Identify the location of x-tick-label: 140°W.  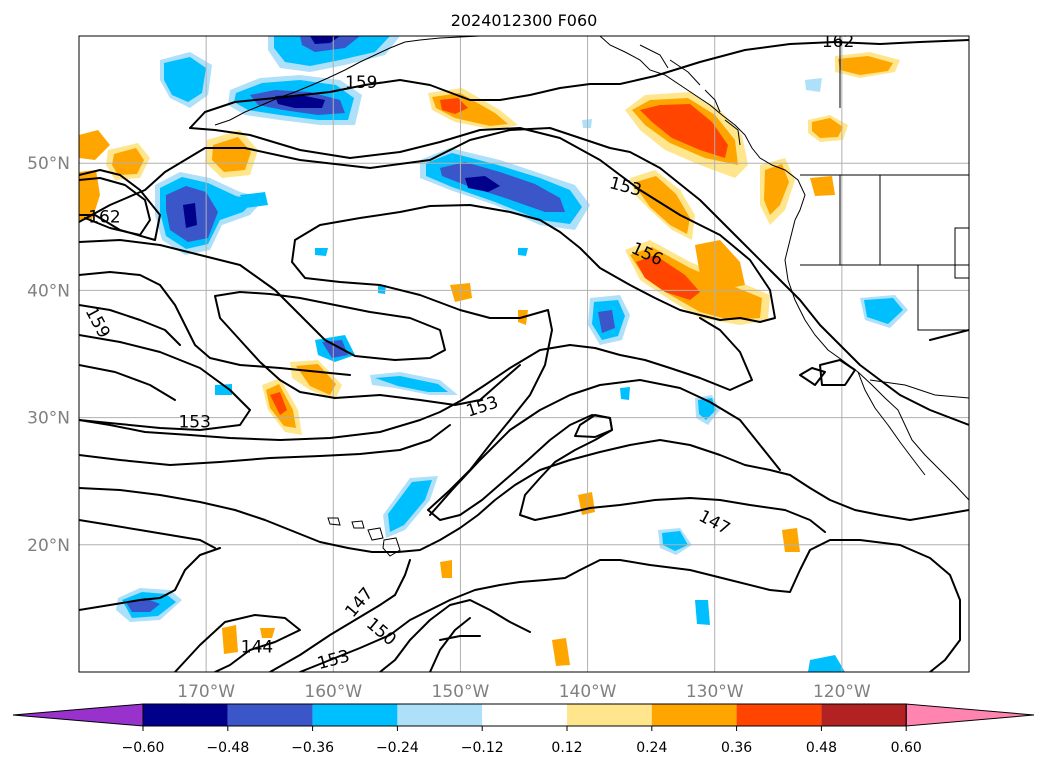
(588, 692).